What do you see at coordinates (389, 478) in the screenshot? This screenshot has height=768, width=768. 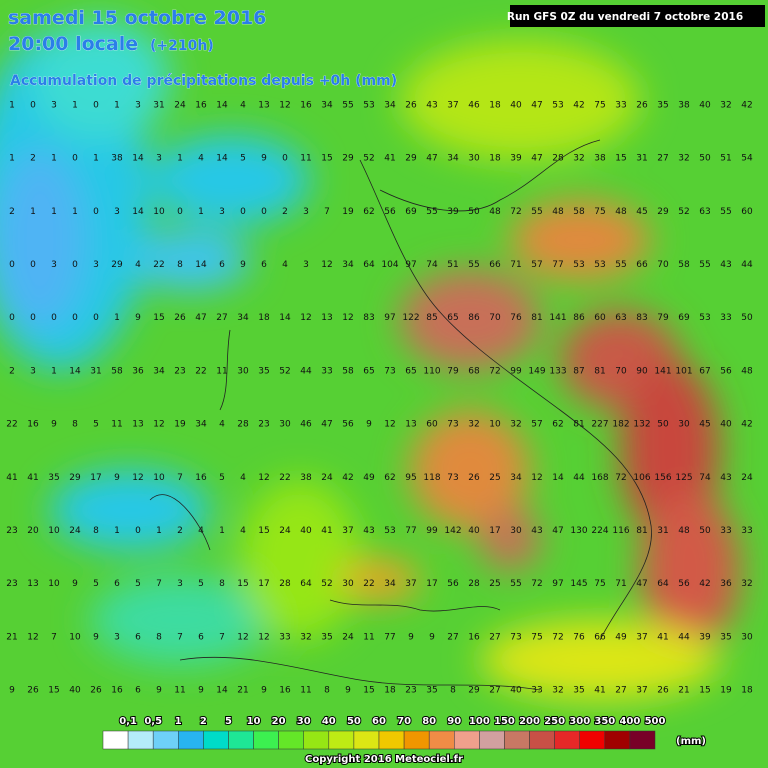 I see `grid-value: 62` at bounding box center [389, 478].